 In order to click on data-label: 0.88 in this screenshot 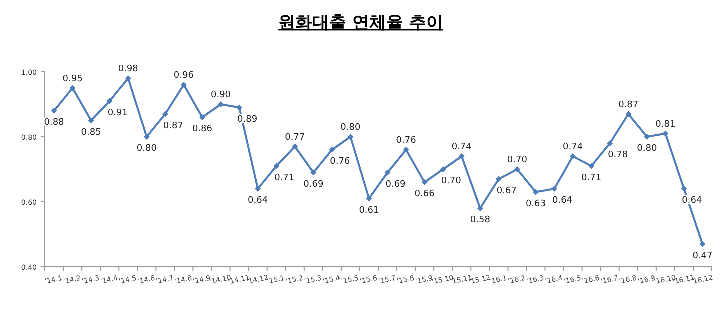, I will do `click(54, 123)`.